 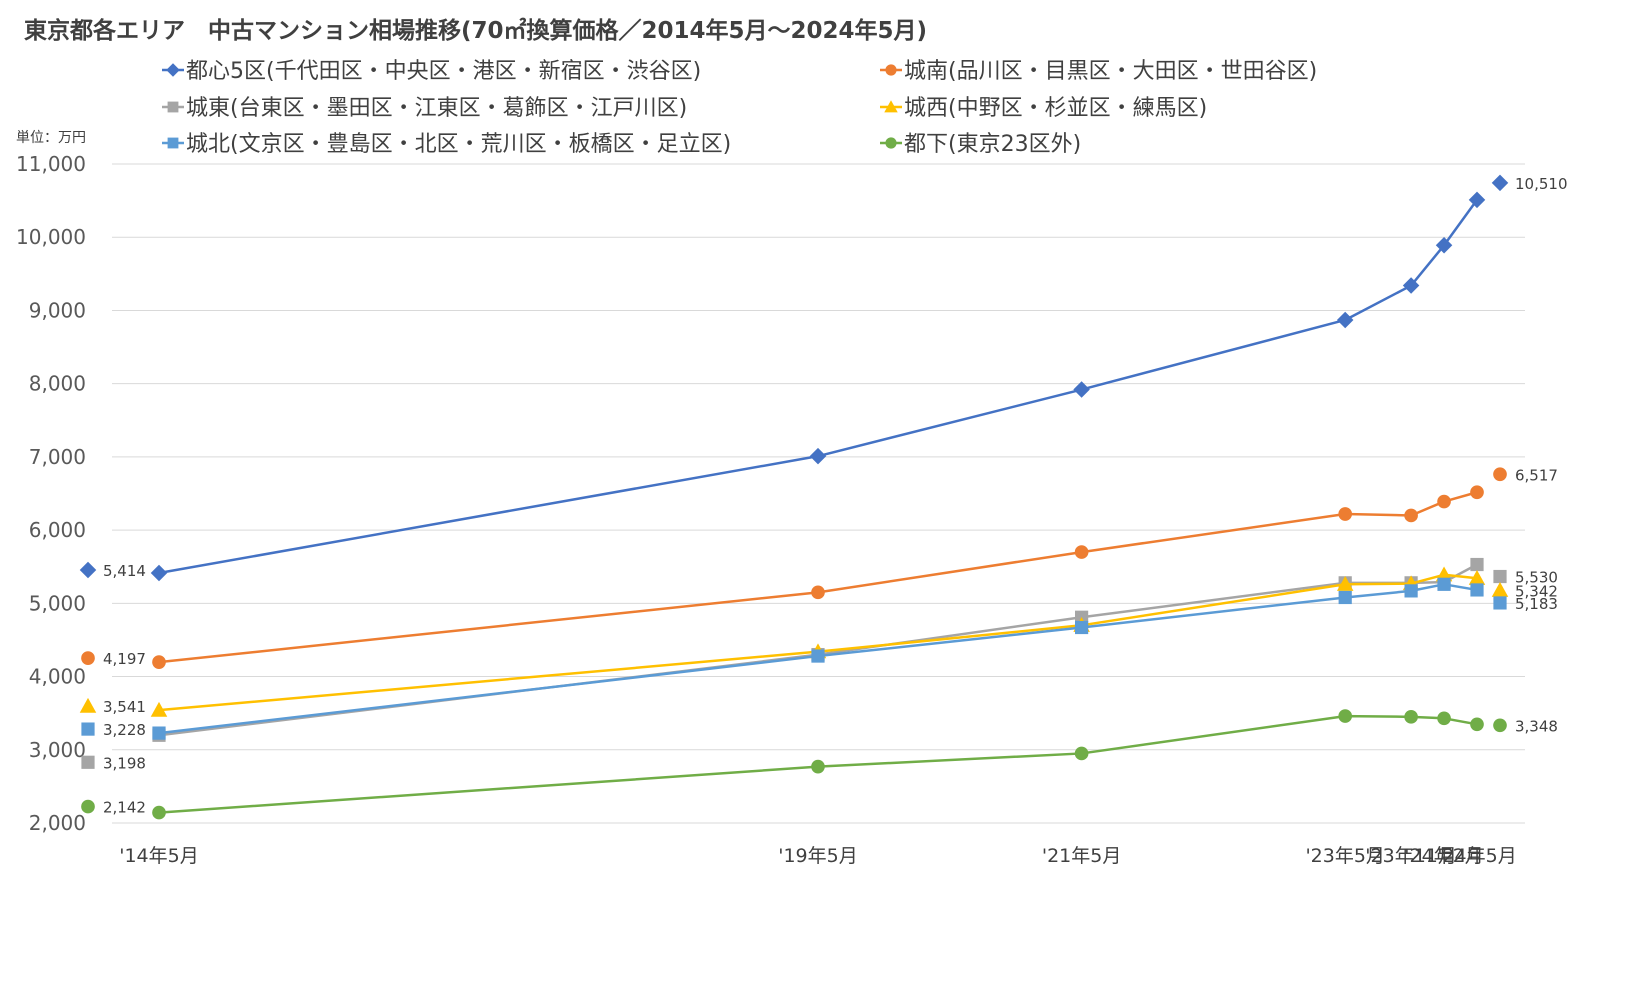 I want to click on legend-label: 城南(品川区・目黒区・大田区・世田谷区), so click(x=1110, y=71).